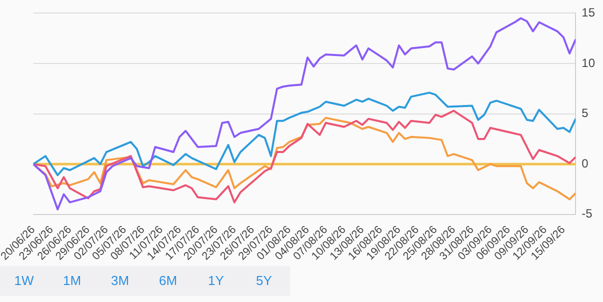 This screenshot has width=603, height=302. I want to click on y-tick-label: -5, so click(587, 213).